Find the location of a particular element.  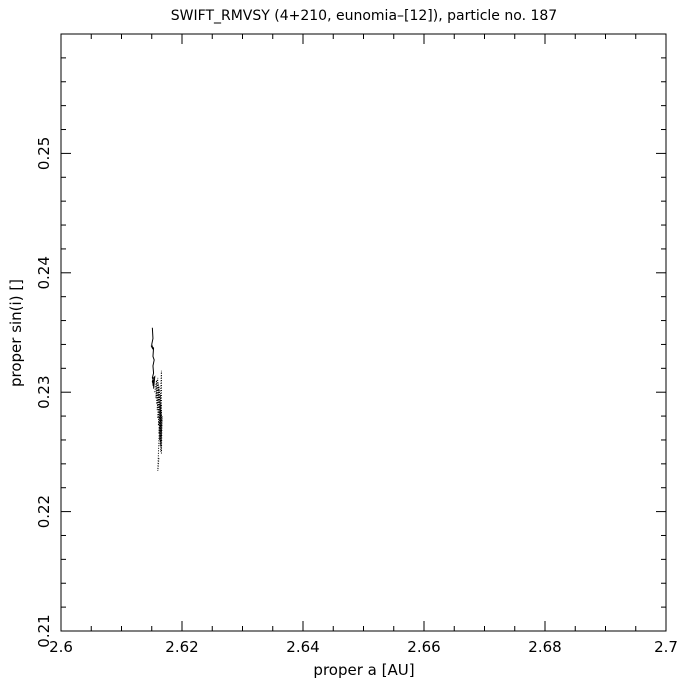

y-tick-label: 0.21 is located at coordinates (44, 630).